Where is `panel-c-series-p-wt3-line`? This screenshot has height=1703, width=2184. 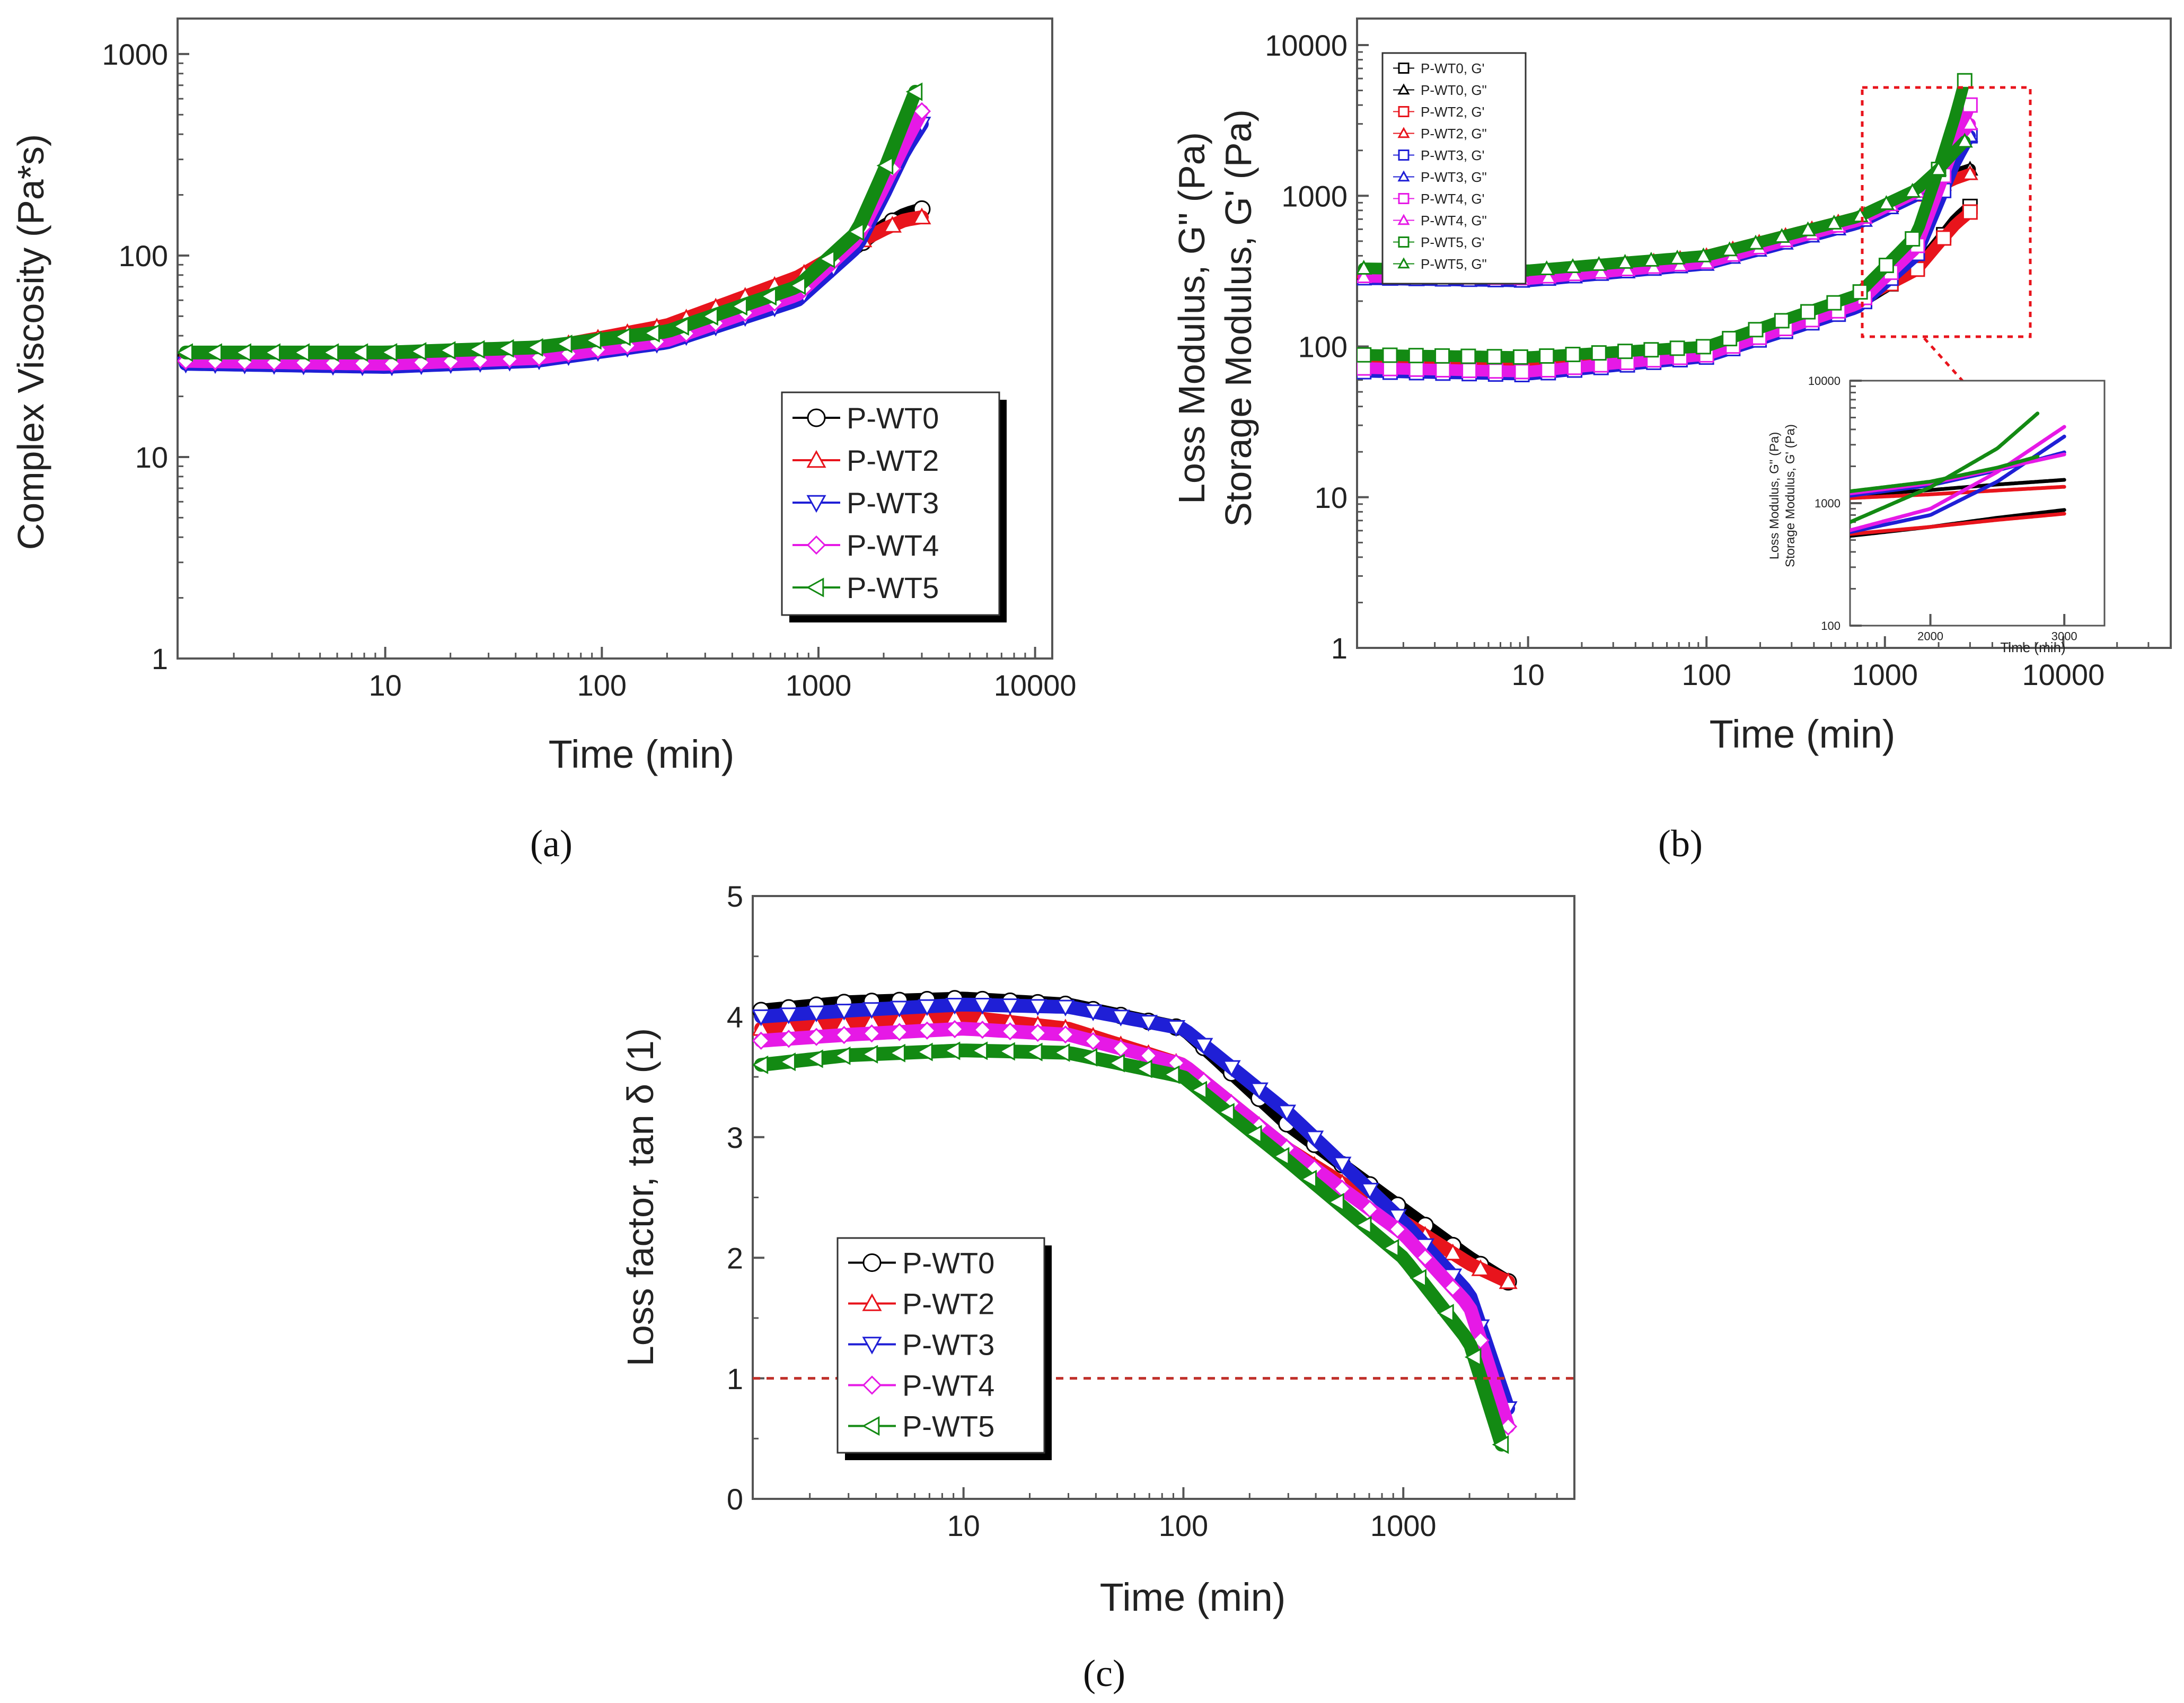
panel-c-series-p-wt3-line is located at coordinates (1135, 1206).